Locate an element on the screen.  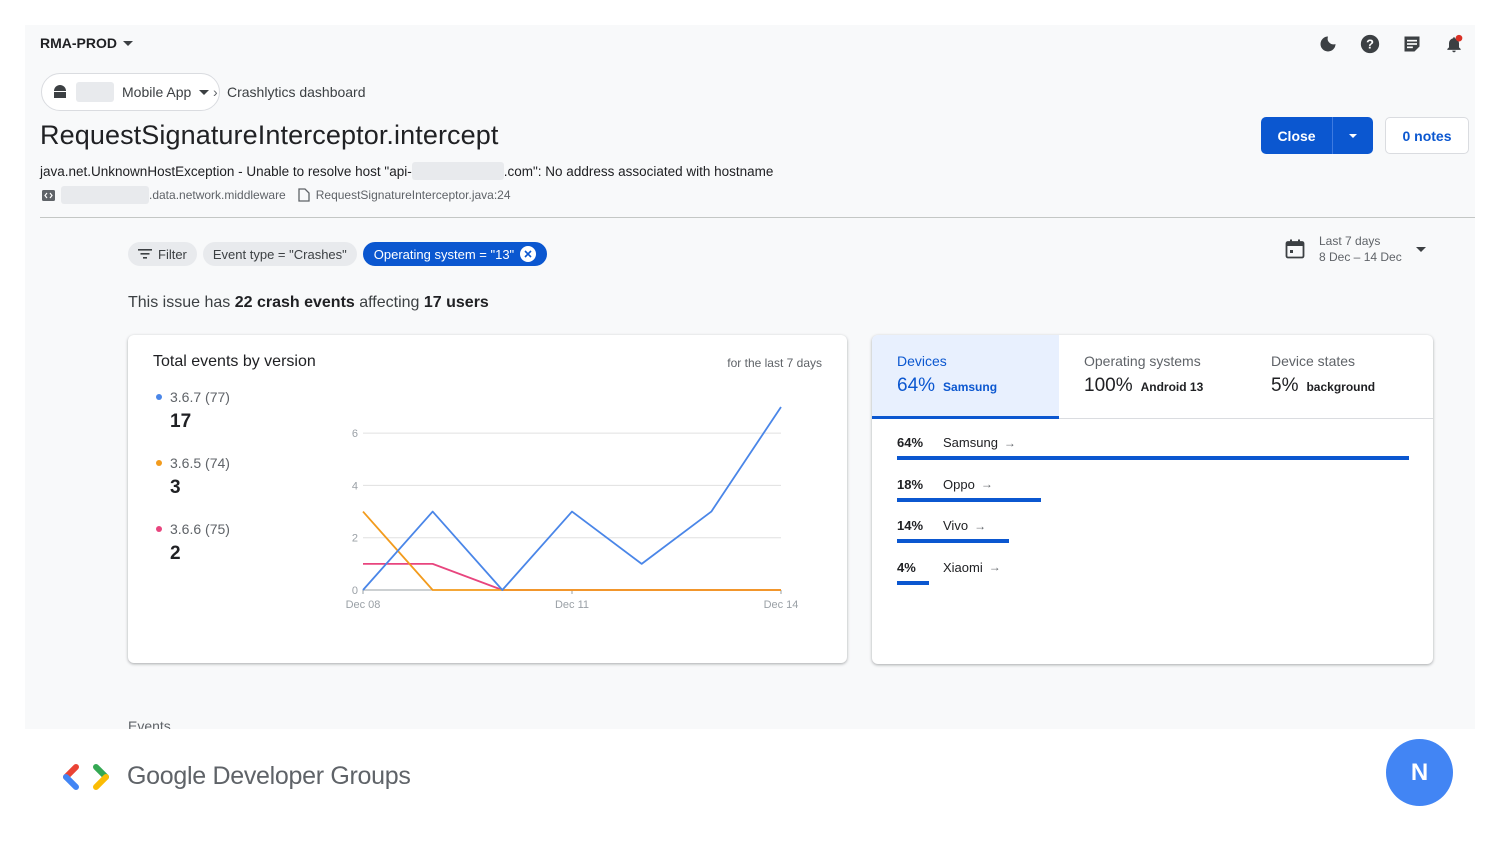
tab-top-name: Android 13 is located at coordinates (1172, 387).